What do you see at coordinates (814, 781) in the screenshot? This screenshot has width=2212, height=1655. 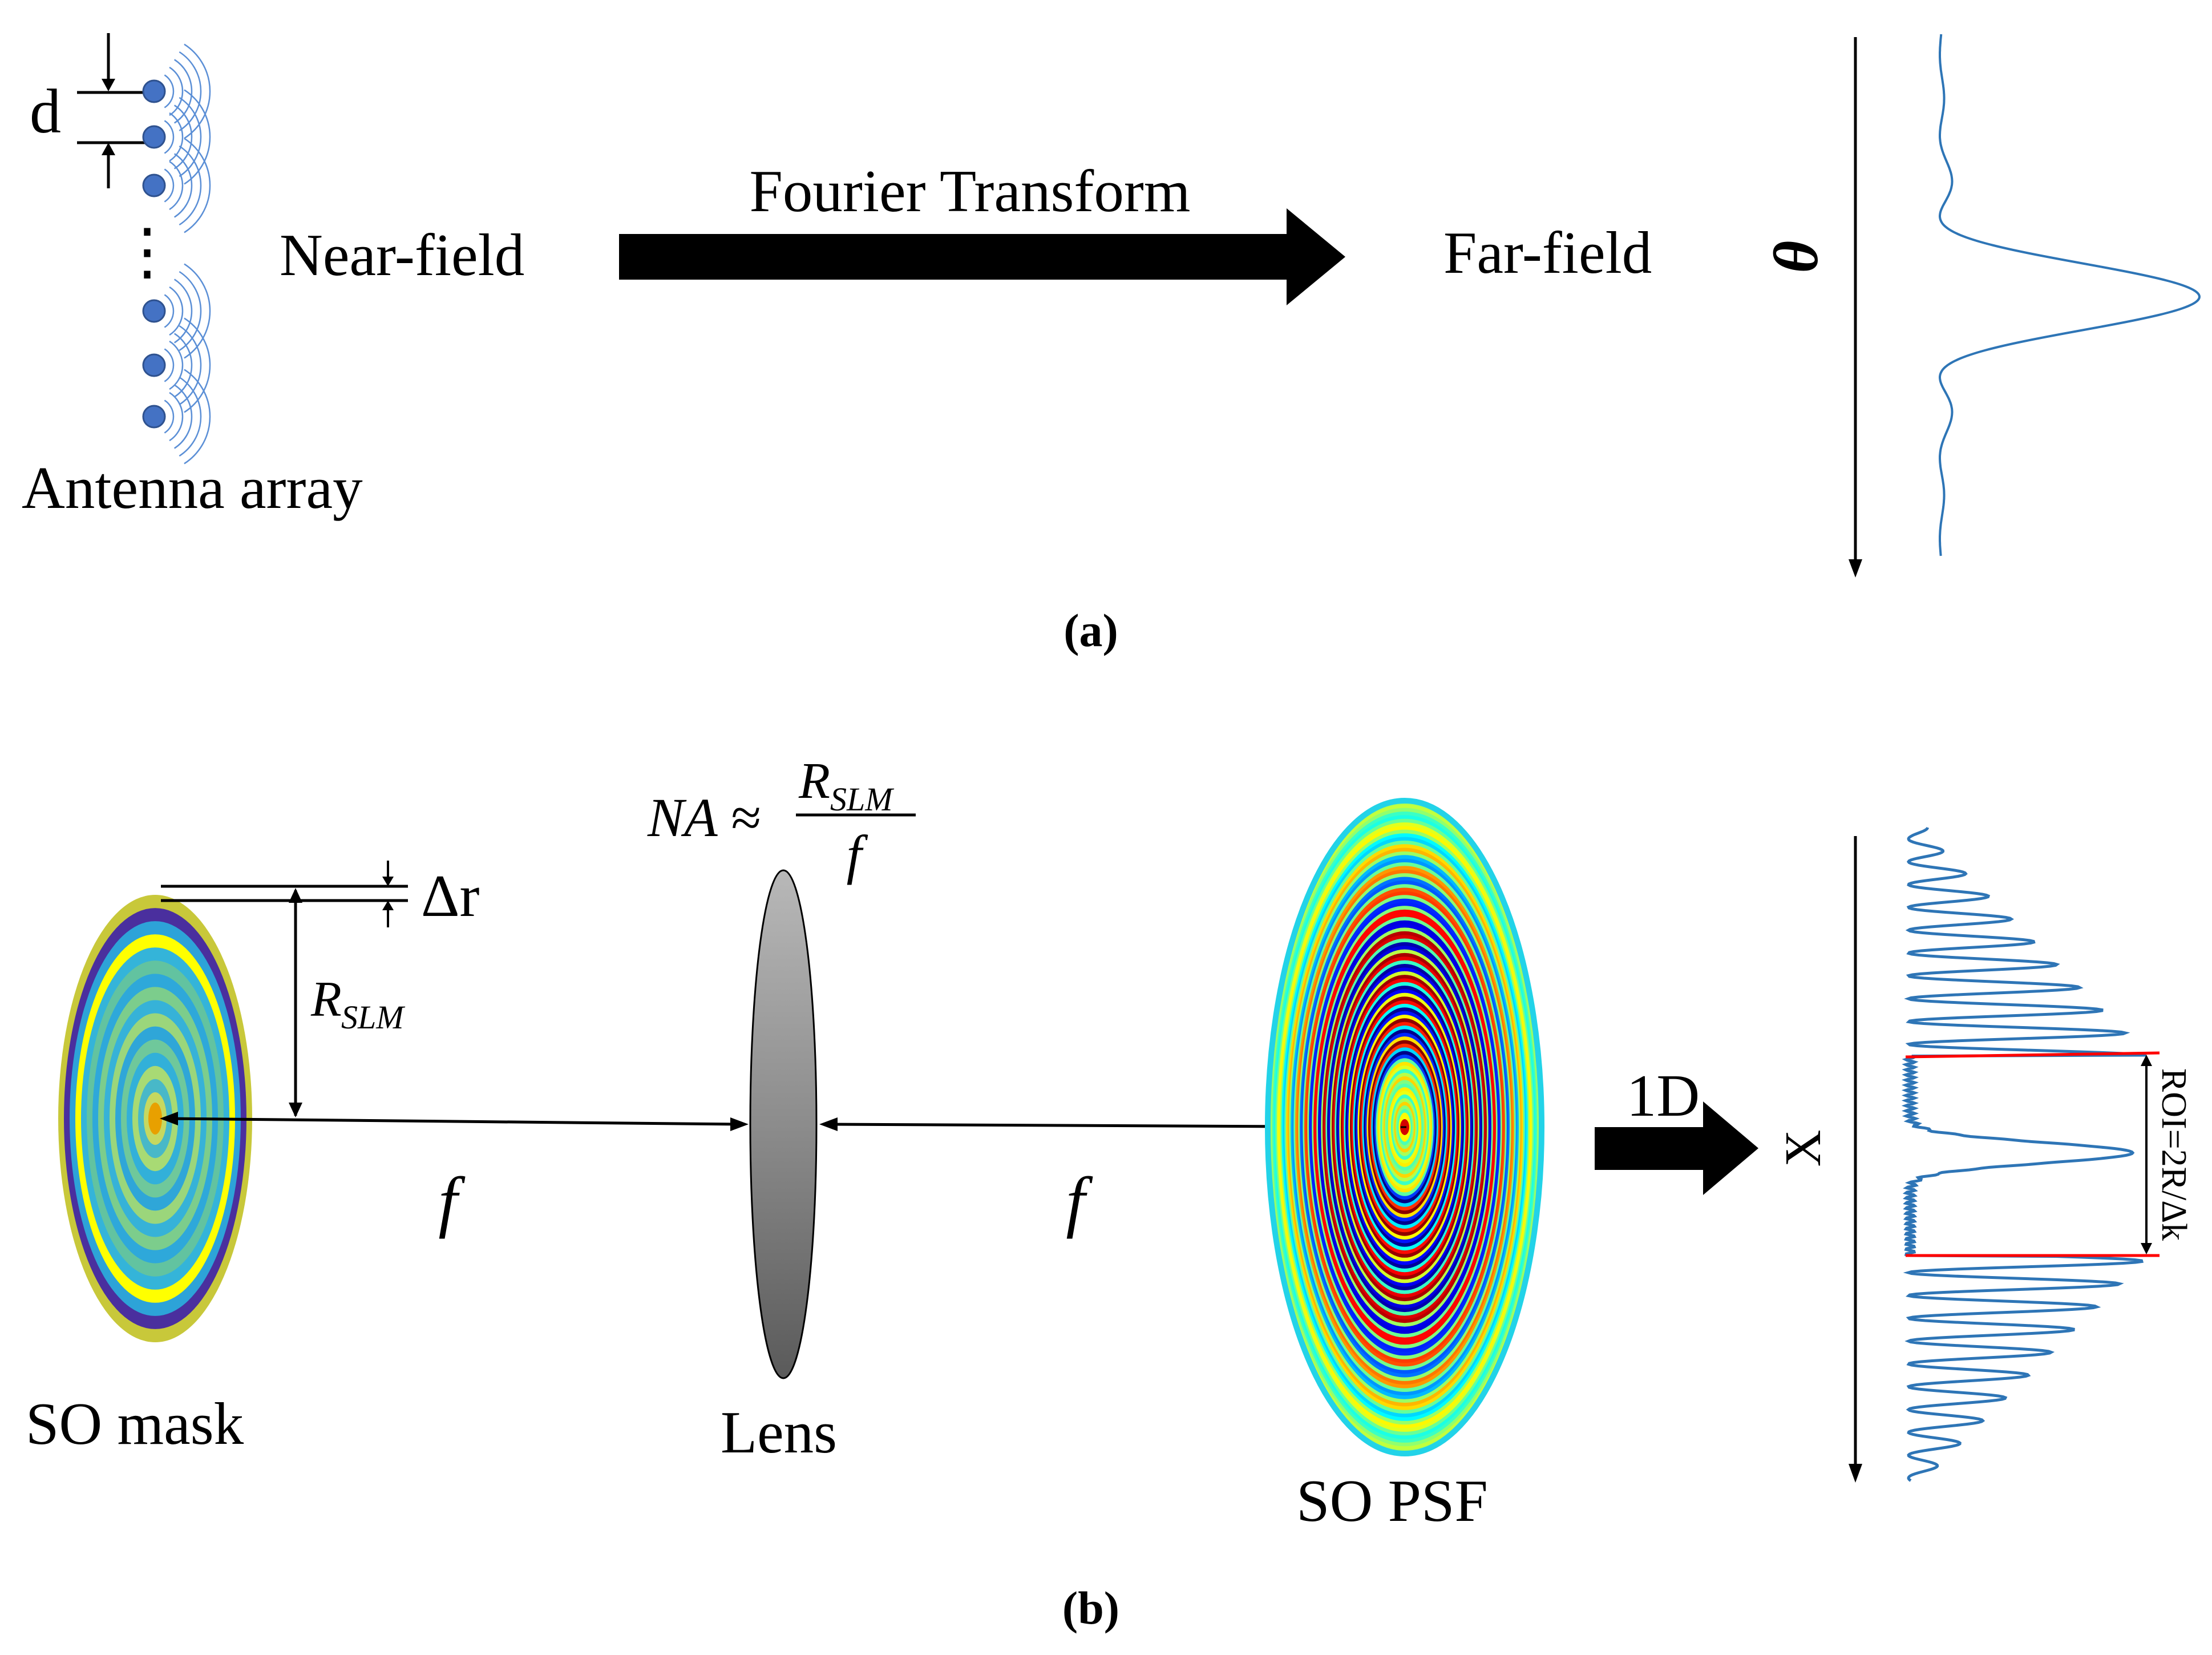 I see `na-numerator: R` at bounding box center [814, 781].